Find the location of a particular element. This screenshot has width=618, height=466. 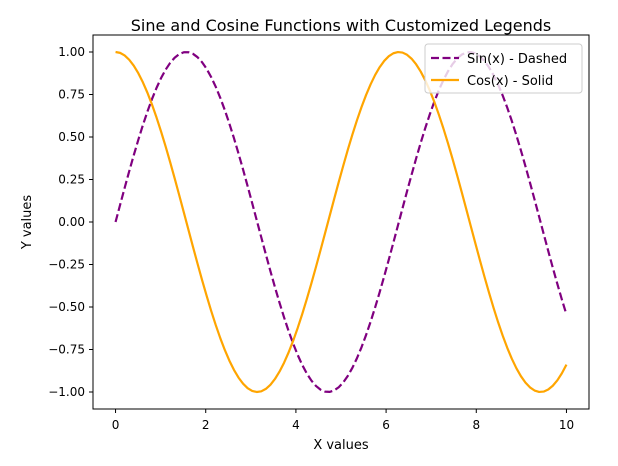

x-tick-label: 2 is located at coordinates (206, 425).